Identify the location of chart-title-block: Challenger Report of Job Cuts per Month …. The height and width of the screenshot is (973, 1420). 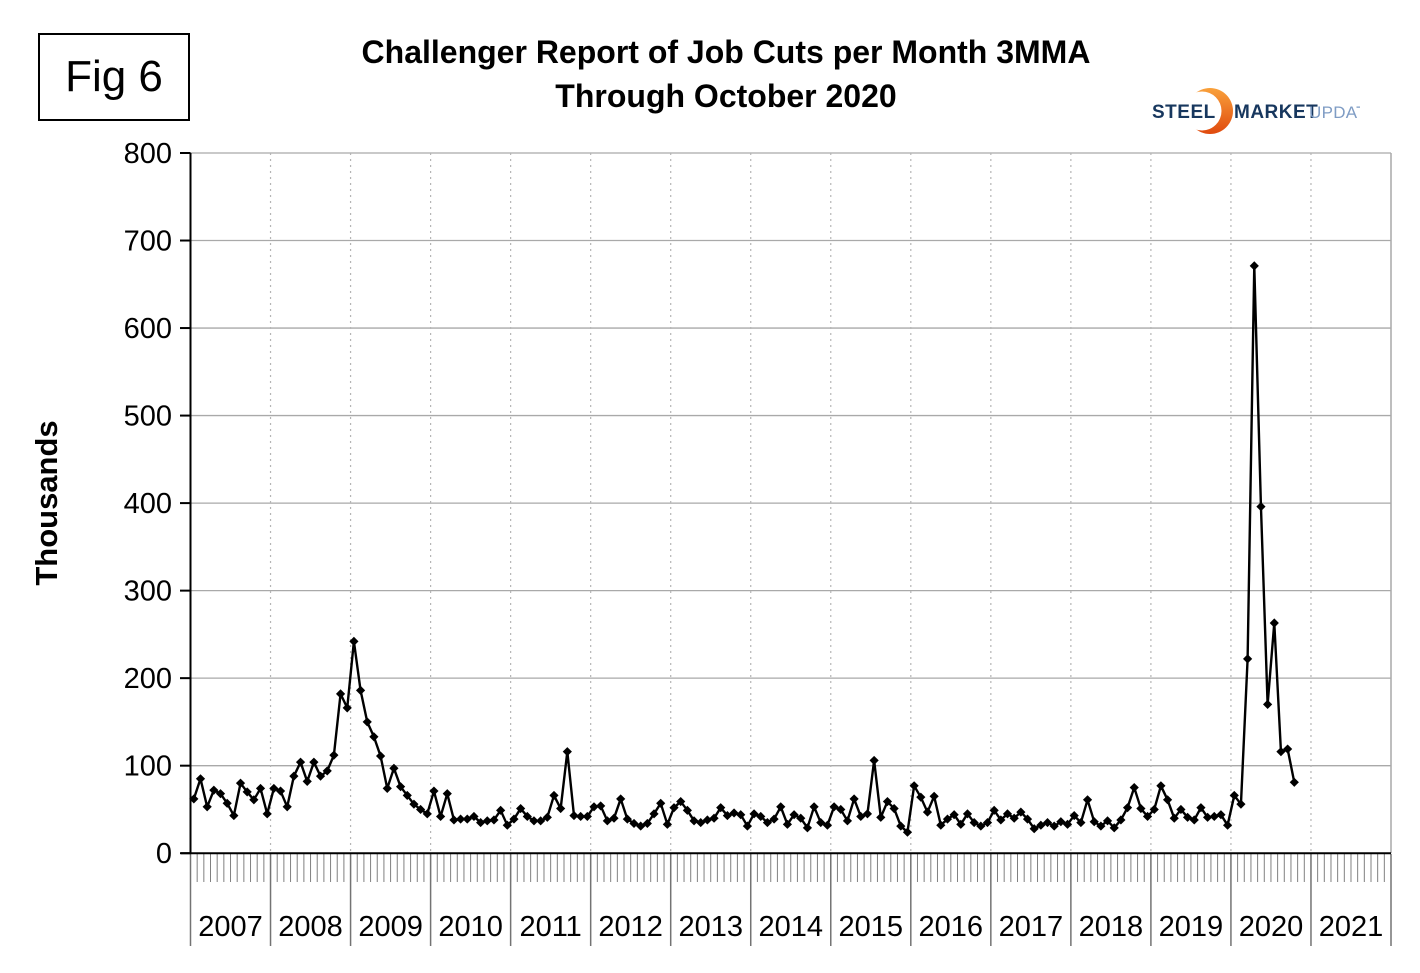
(718, 74).